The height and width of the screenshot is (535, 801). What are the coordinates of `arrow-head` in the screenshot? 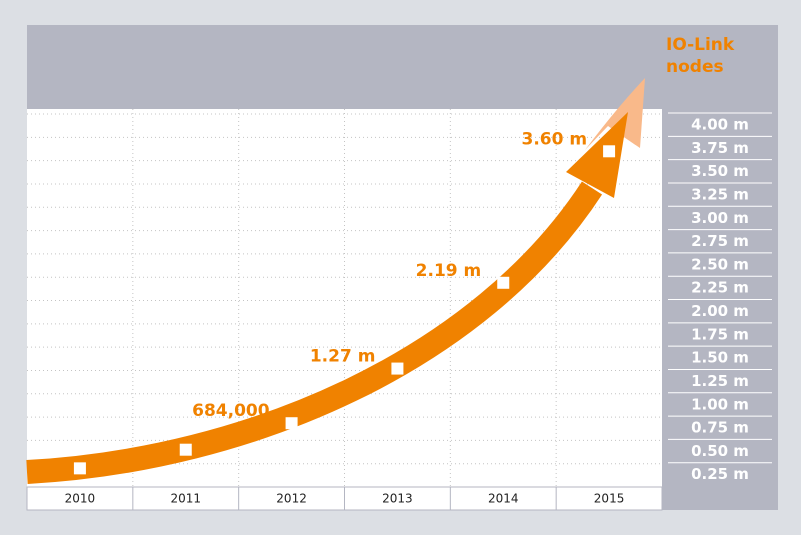 It's located at (597, 155).